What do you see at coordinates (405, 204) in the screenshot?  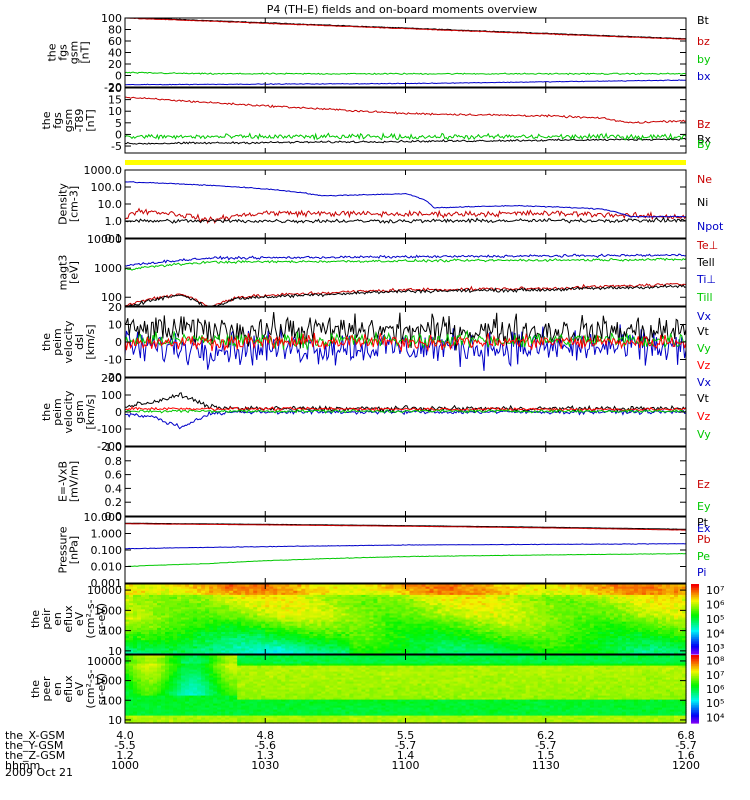 I see `panel-frame` at bounding box center [405, 204].